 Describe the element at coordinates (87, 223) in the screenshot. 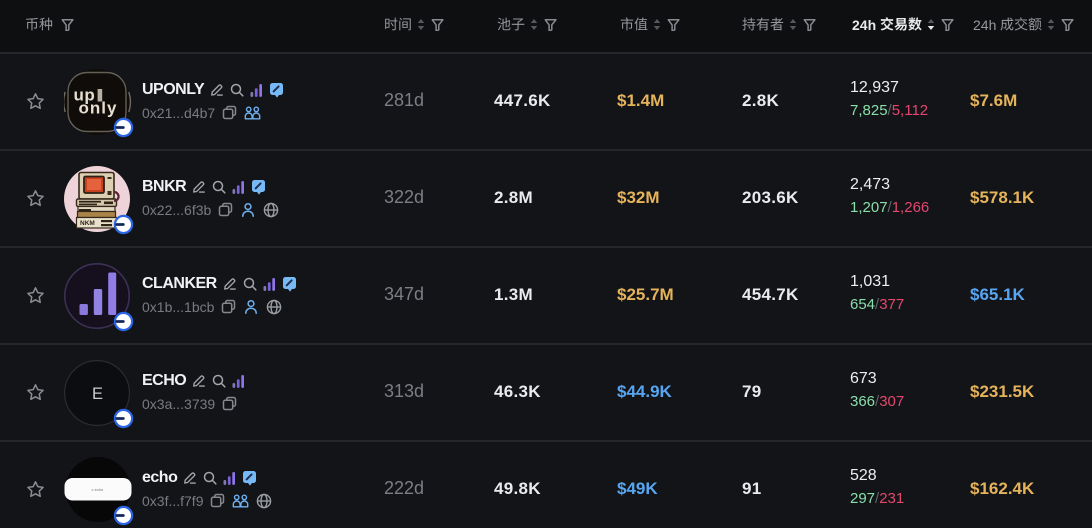

I see `svg-text: NKM` at that location.